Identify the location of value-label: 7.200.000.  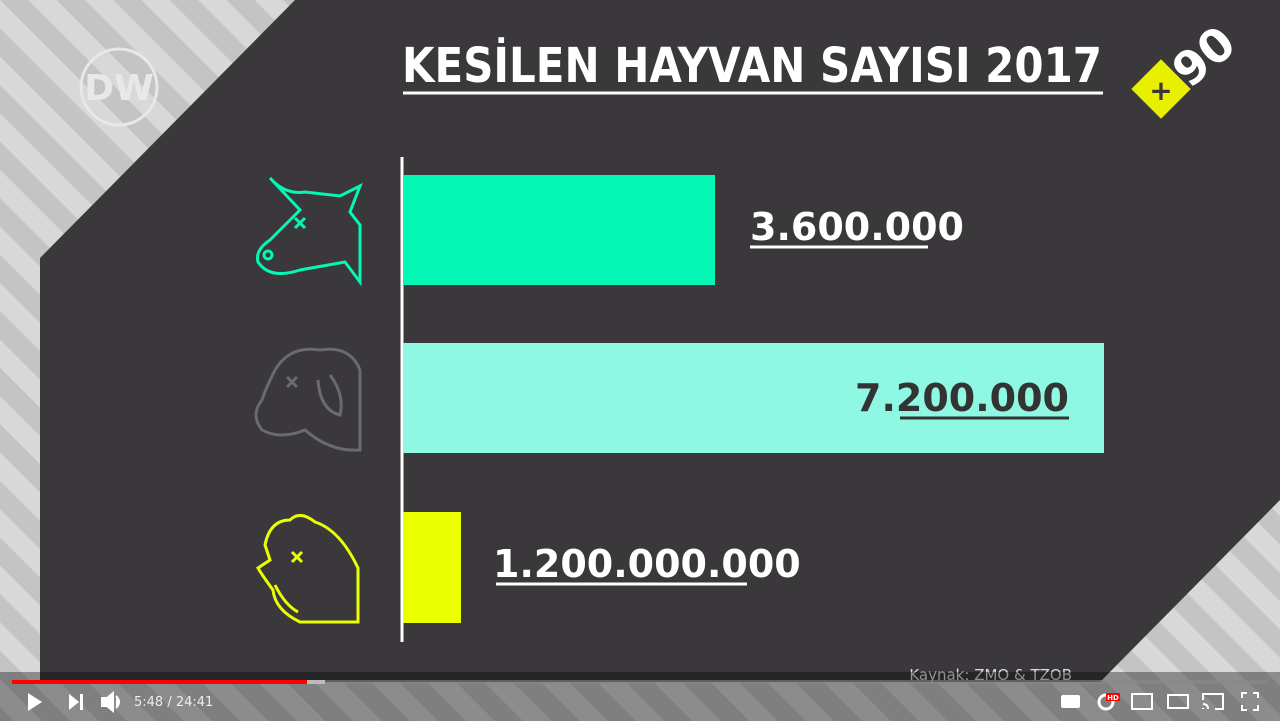
(962, 398).